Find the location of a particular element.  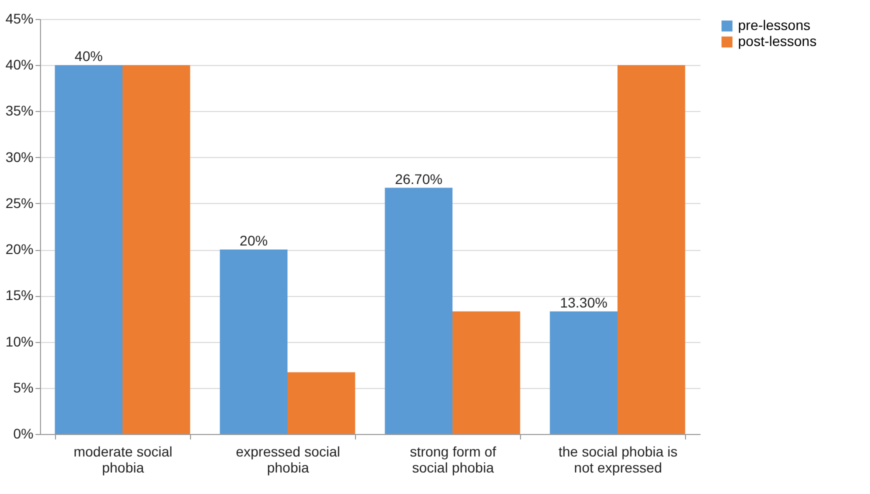

legend-label: post-lessons is located at coordinates (777, 41).